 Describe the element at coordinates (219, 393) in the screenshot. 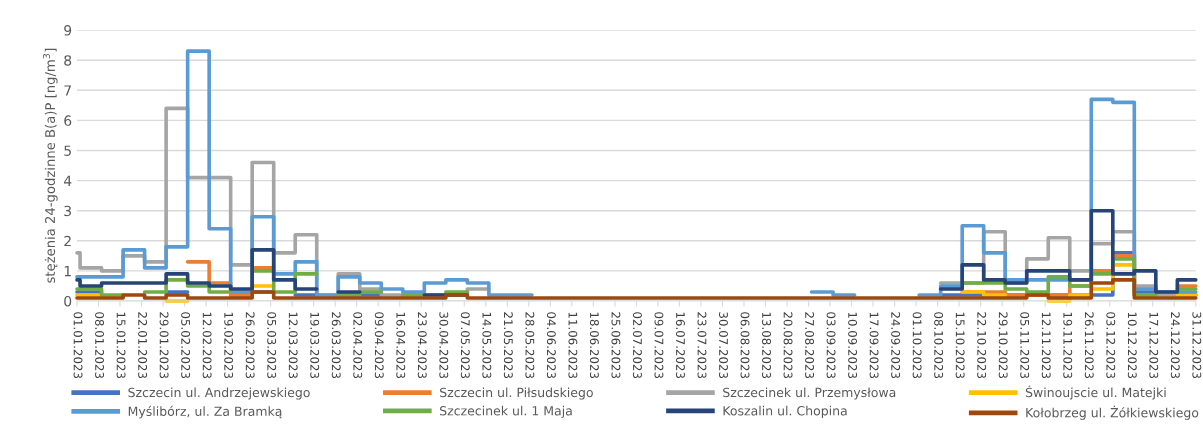

I see `legend-label: Szczecin ul. Andrzejewskiego` at that location.